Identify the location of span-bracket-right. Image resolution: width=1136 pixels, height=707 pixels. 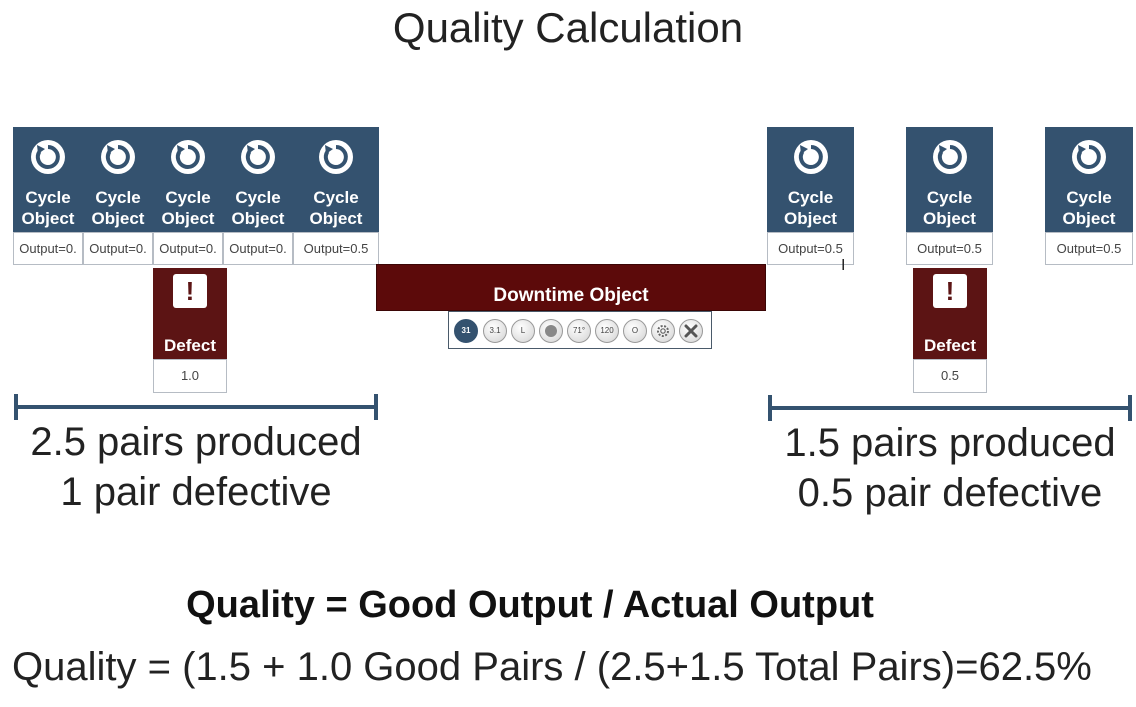
(950, 408).